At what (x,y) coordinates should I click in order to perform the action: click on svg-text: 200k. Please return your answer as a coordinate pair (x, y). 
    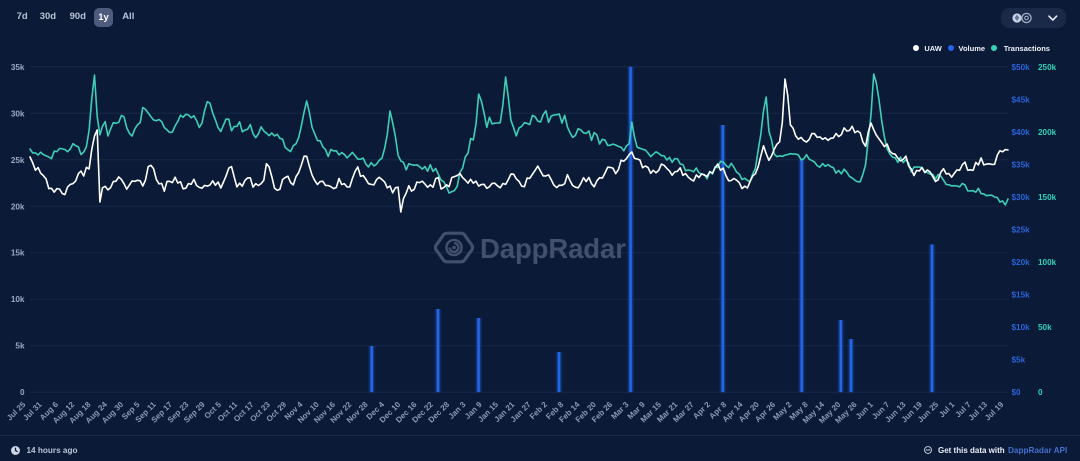
    Looking at the image, I should click on (1047, 132).